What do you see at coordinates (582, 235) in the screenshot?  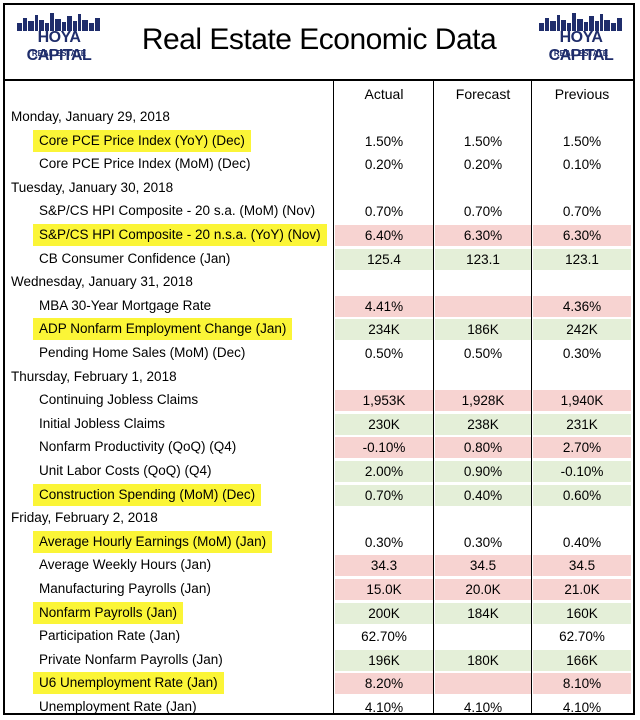 I see `previous-value: 6.30%` at bounding box center [582, 235].